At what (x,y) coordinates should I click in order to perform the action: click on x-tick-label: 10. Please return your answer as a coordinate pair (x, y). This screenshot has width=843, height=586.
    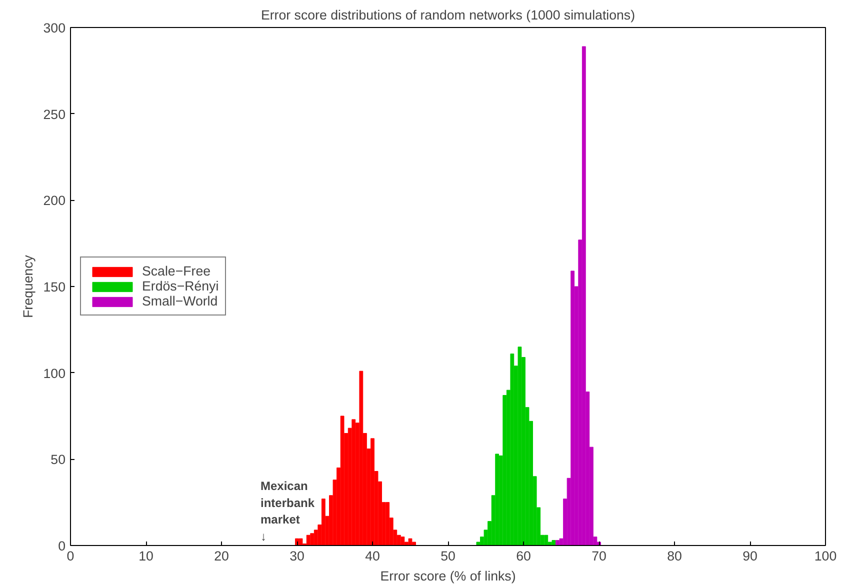
    Looking at the image, I should click on (146, 556).